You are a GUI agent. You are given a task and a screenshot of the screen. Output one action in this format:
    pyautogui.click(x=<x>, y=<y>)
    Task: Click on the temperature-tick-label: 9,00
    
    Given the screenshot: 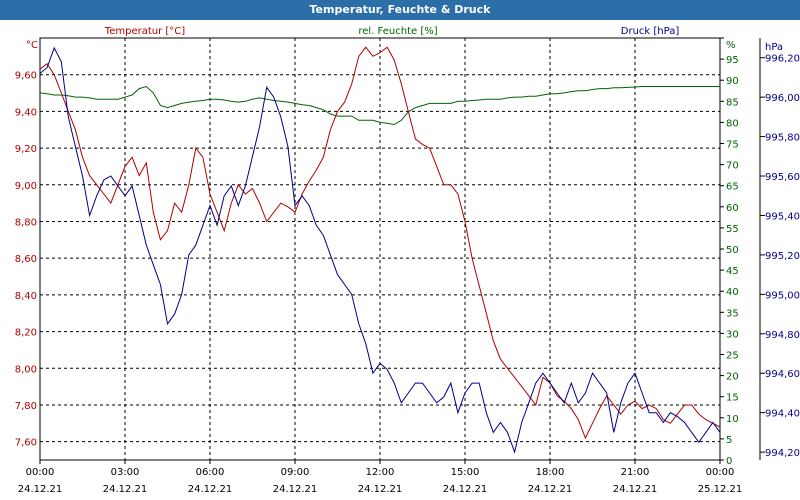 What is the action you would take?
    pyautogui.click(x=26, y=186)
    